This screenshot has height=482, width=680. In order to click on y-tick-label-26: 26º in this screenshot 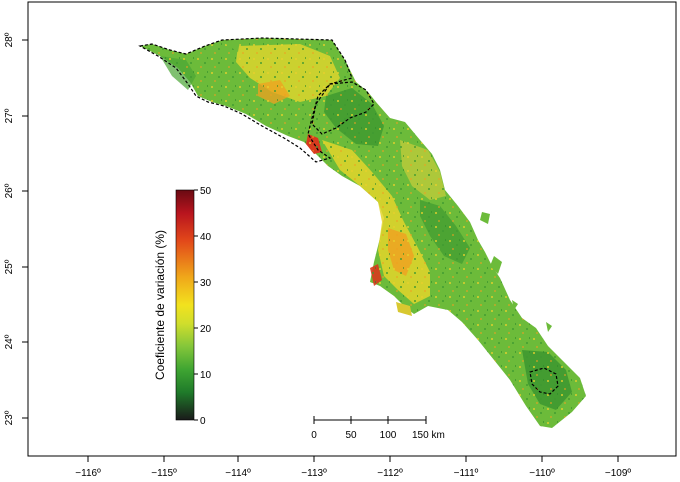, I will do `click(9, 190)`.